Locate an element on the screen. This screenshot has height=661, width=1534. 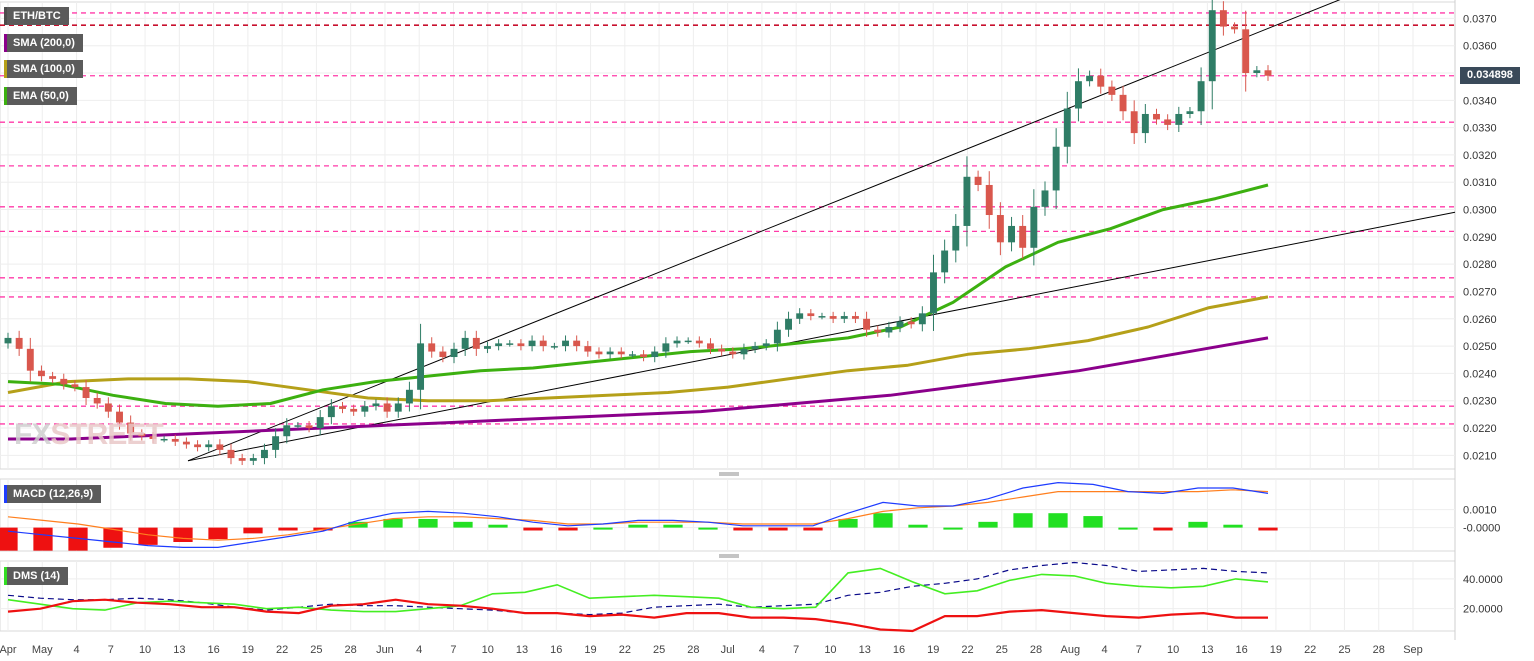
price-tick-label: 0.0330 is located at coordinates (1480, 129).